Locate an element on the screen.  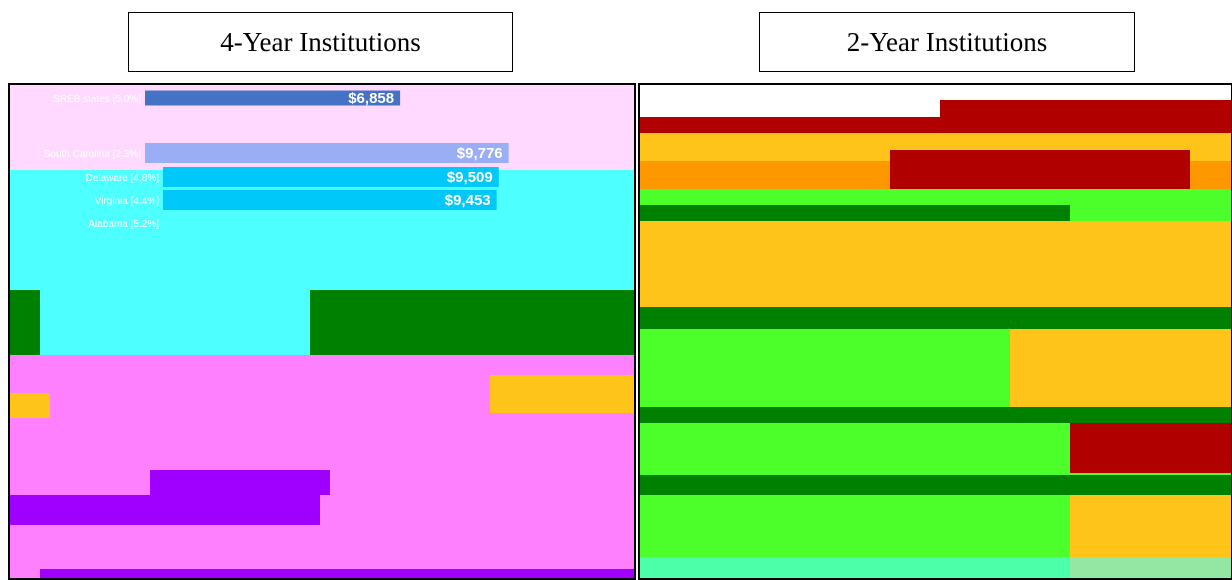
cyan-strip is located at coordinates (935, 567).